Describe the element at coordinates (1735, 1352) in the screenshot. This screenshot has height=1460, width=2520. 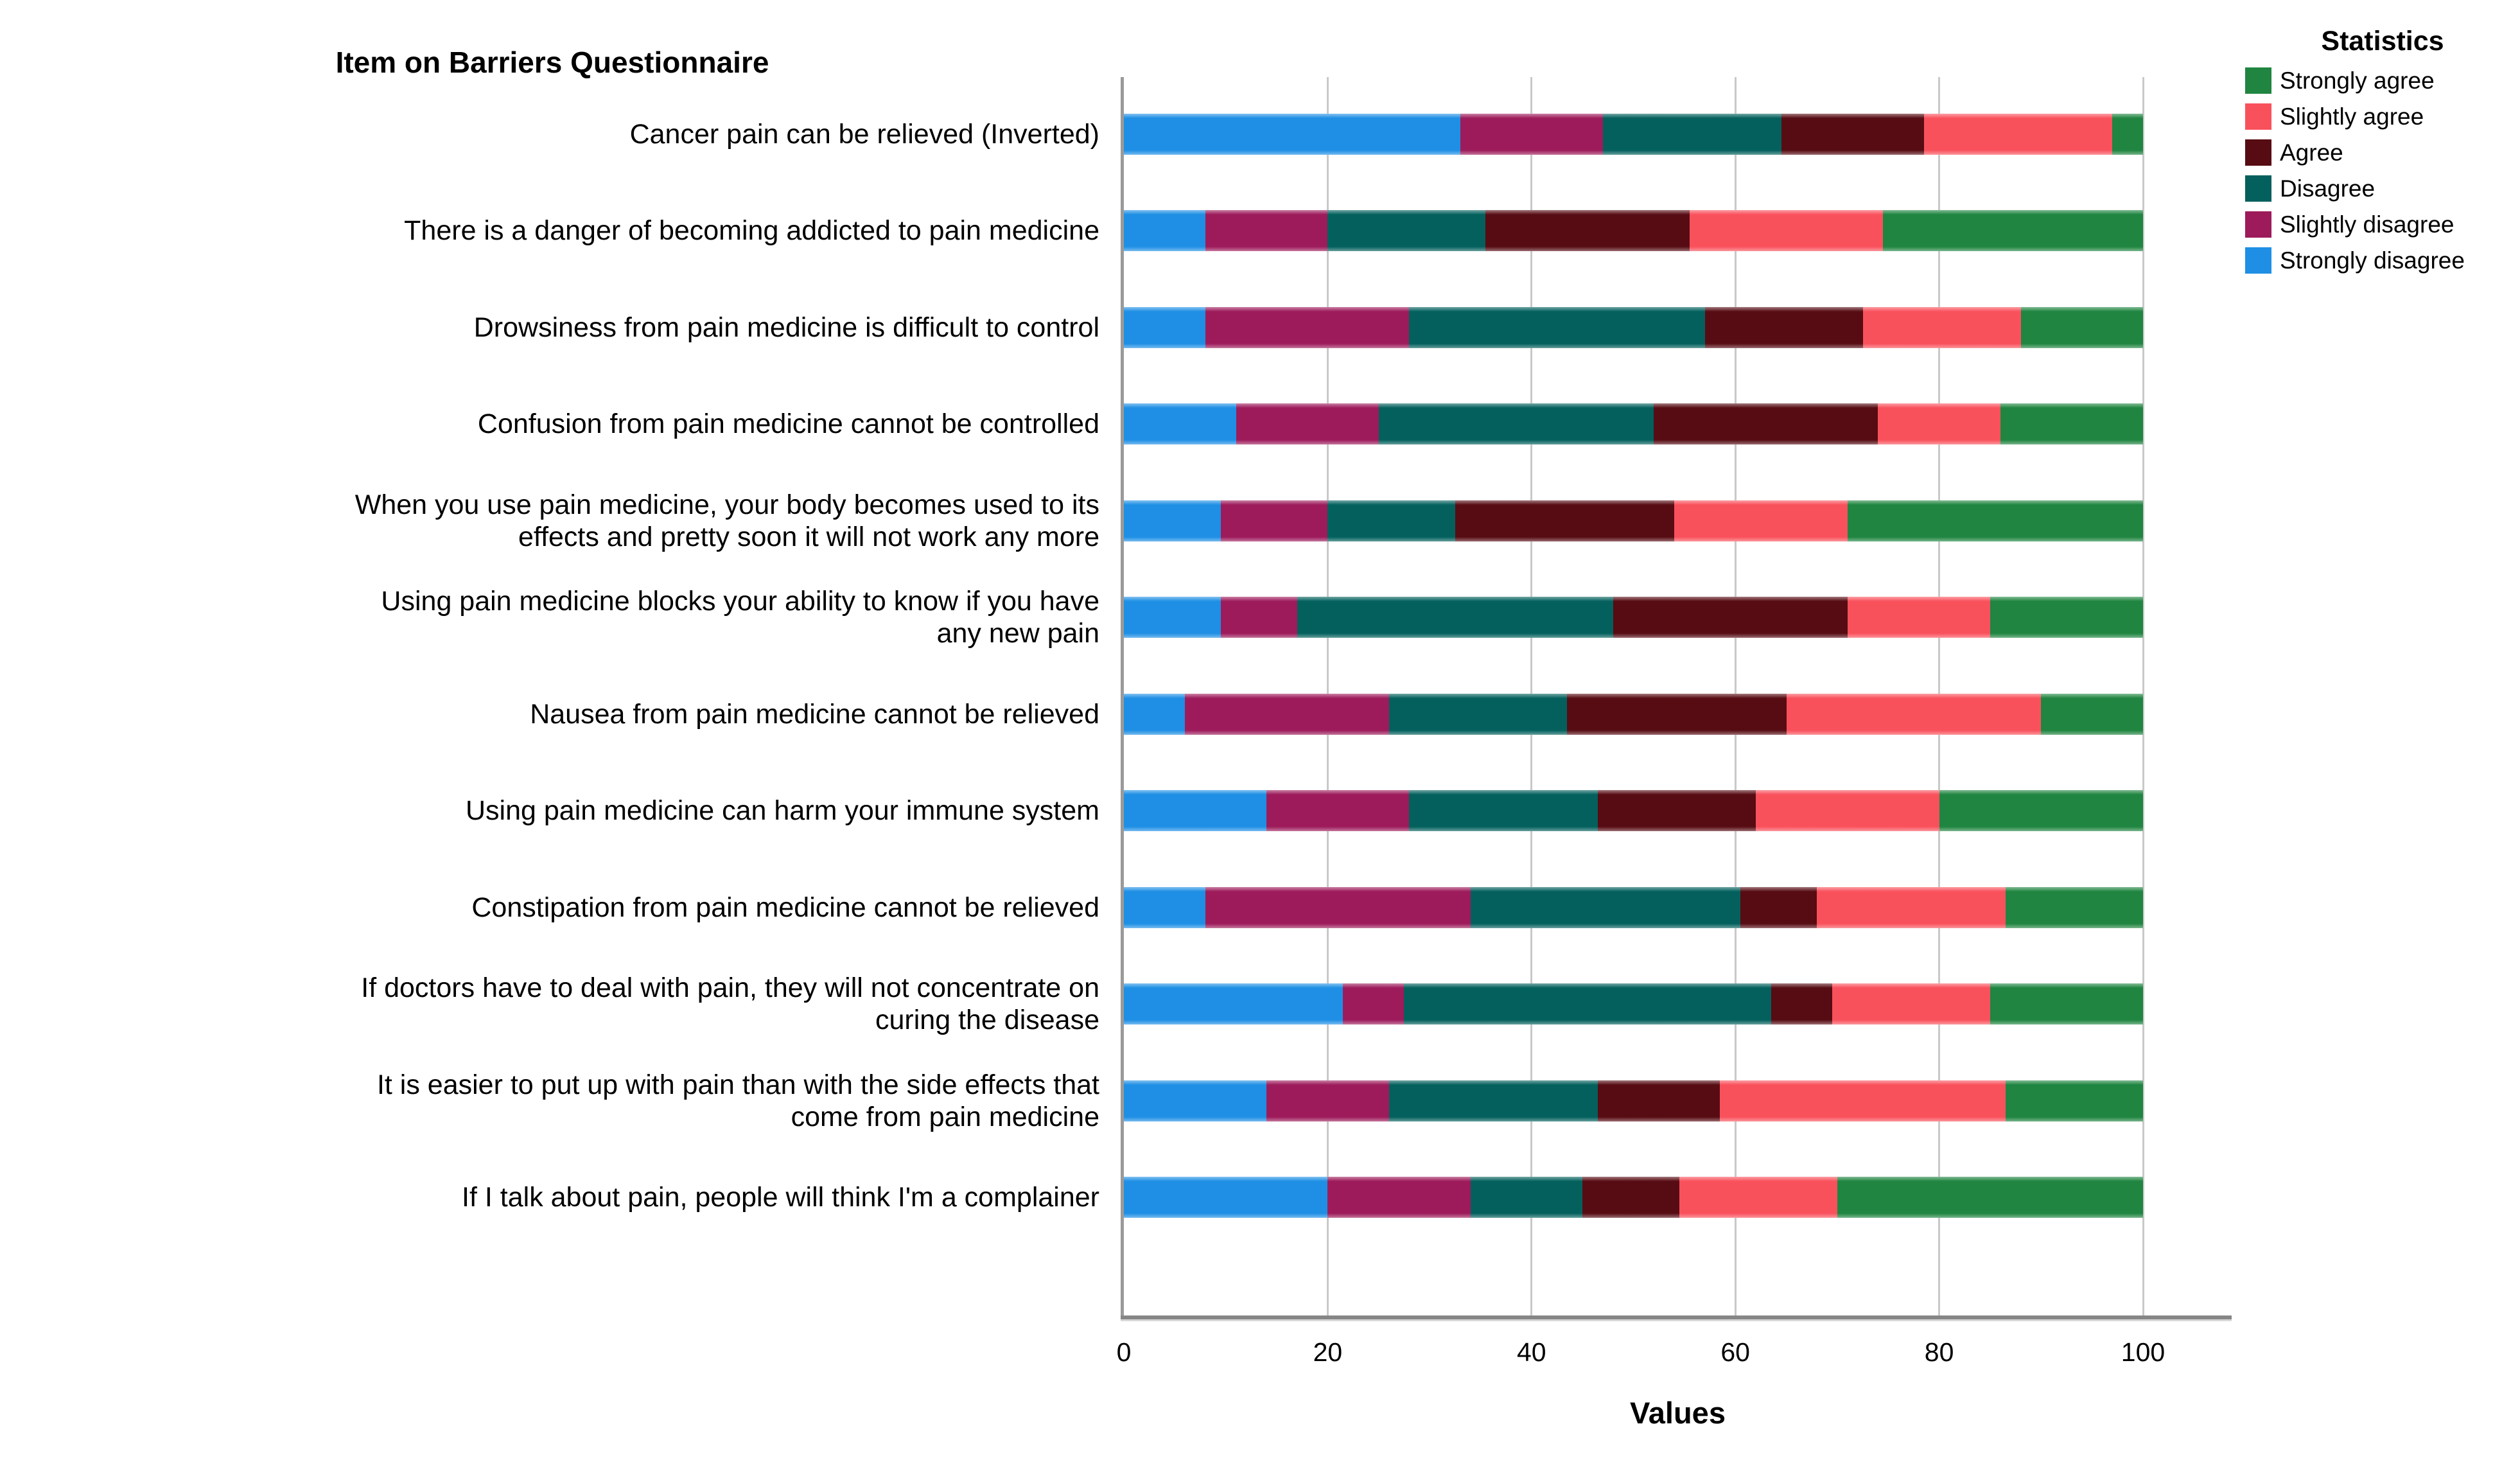
I see `x-tick-label-60: 60` at that location.